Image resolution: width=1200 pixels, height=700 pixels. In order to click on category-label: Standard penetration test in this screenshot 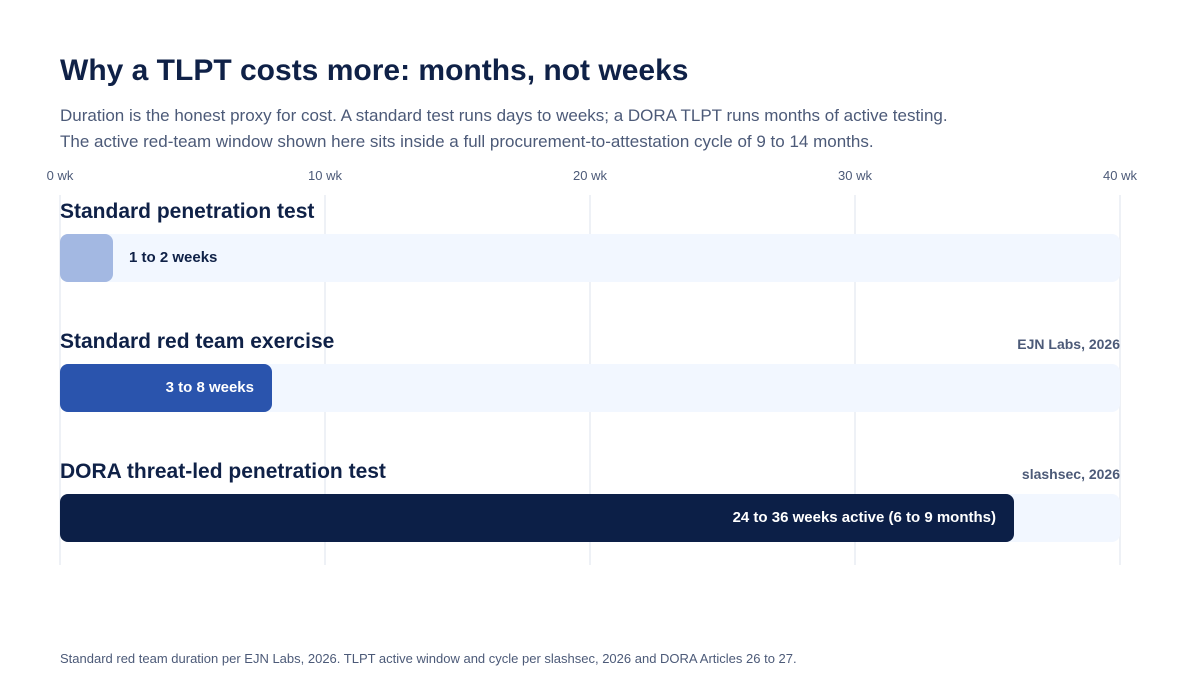, I will do `click(187, 211)`.